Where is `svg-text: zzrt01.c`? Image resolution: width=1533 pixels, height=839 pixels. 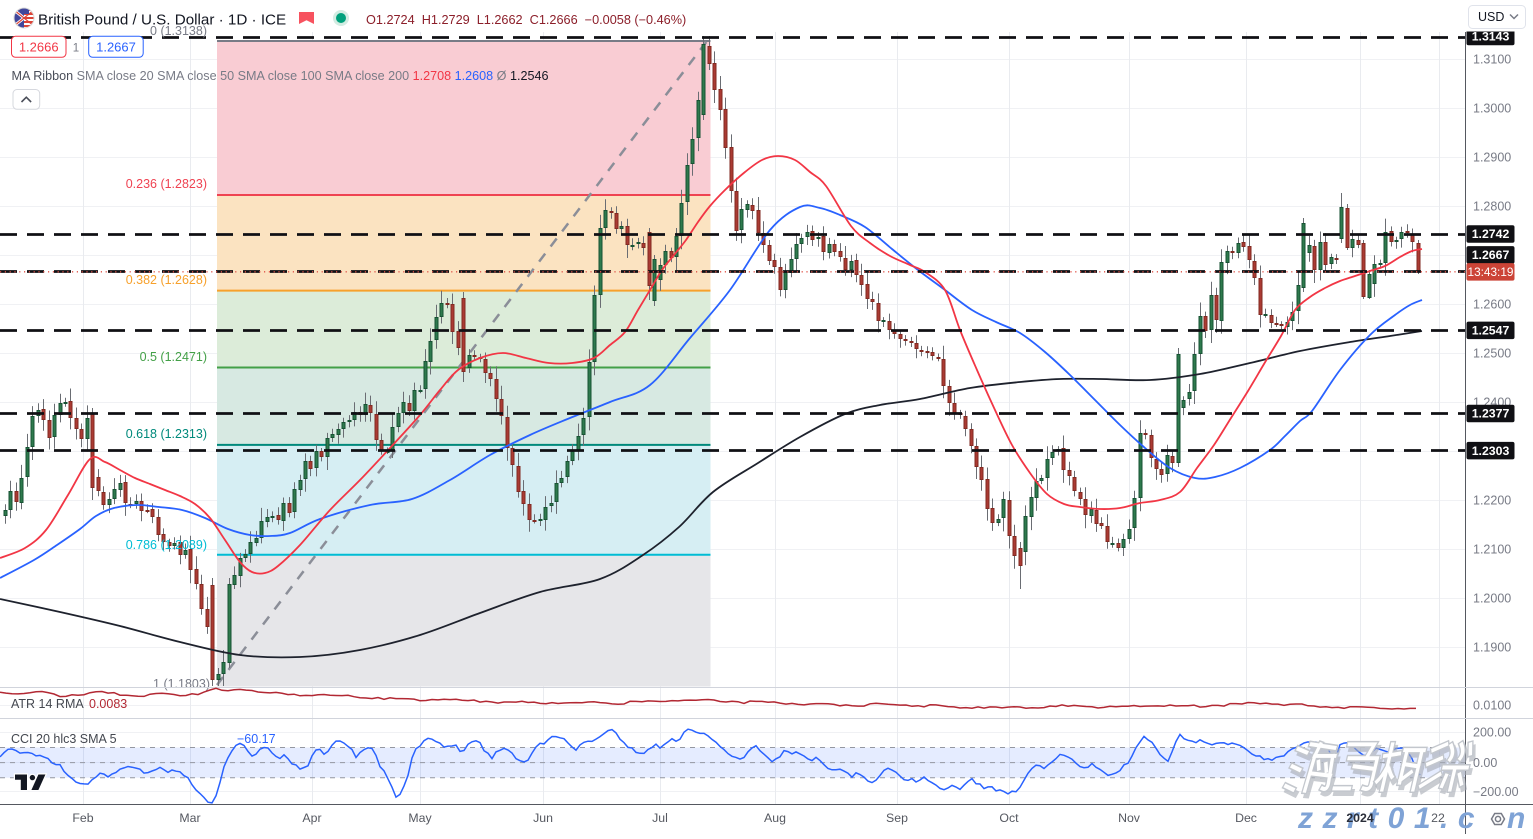 svg-text: zzrt01.c is located at coordinates (1390, 818).